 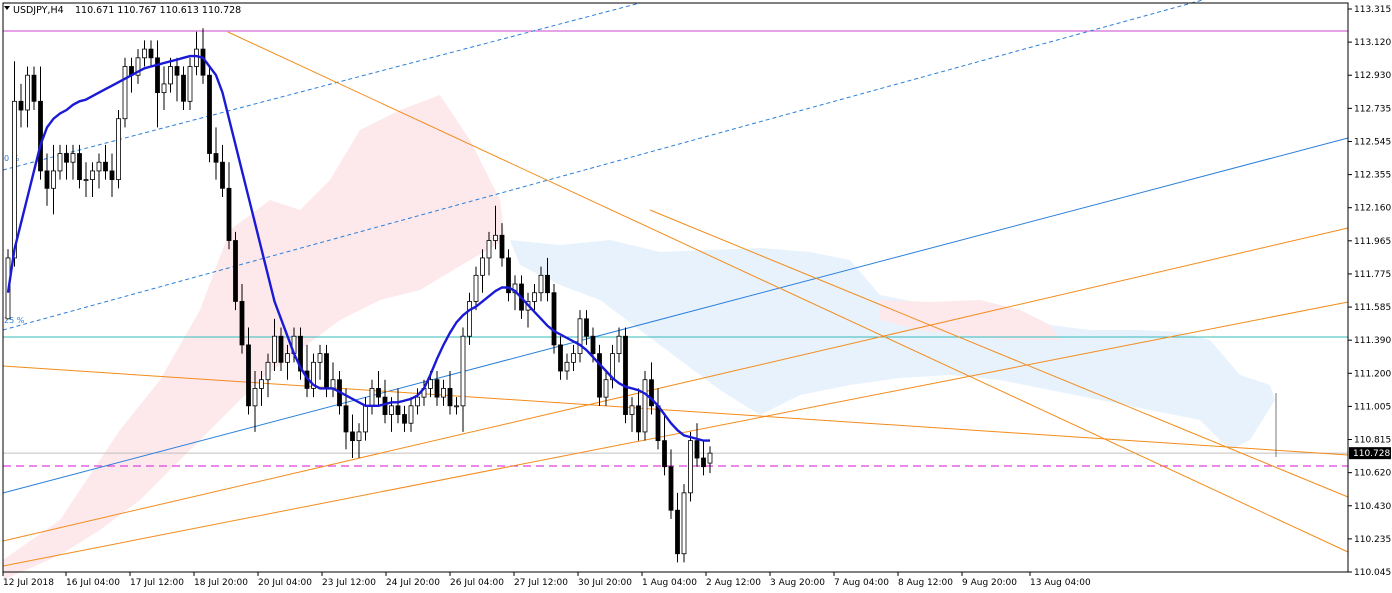 What do you see at coordinates (285, 583) in the screenshot?
I see `time-tick-label: 20 Jul 04:00` at bounding box center [285, 583].